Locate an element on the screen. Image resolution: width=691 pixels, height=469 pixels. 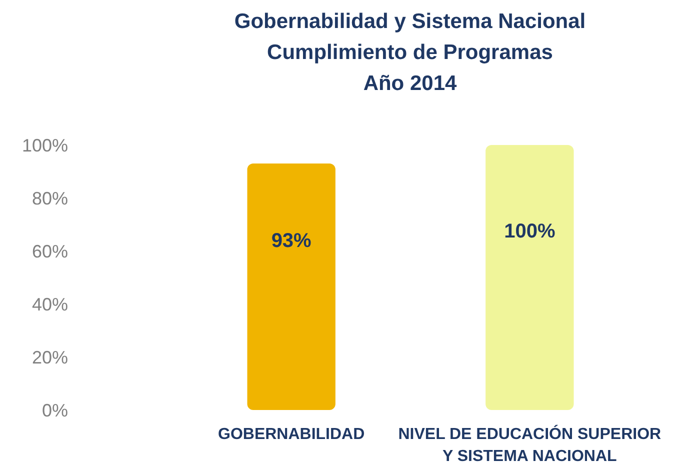
x-tick-label: NIVEL DE EDUCACIÓN SUPERIOR Y SISTEMA NACIONAL is located at coordinates (530, 444).